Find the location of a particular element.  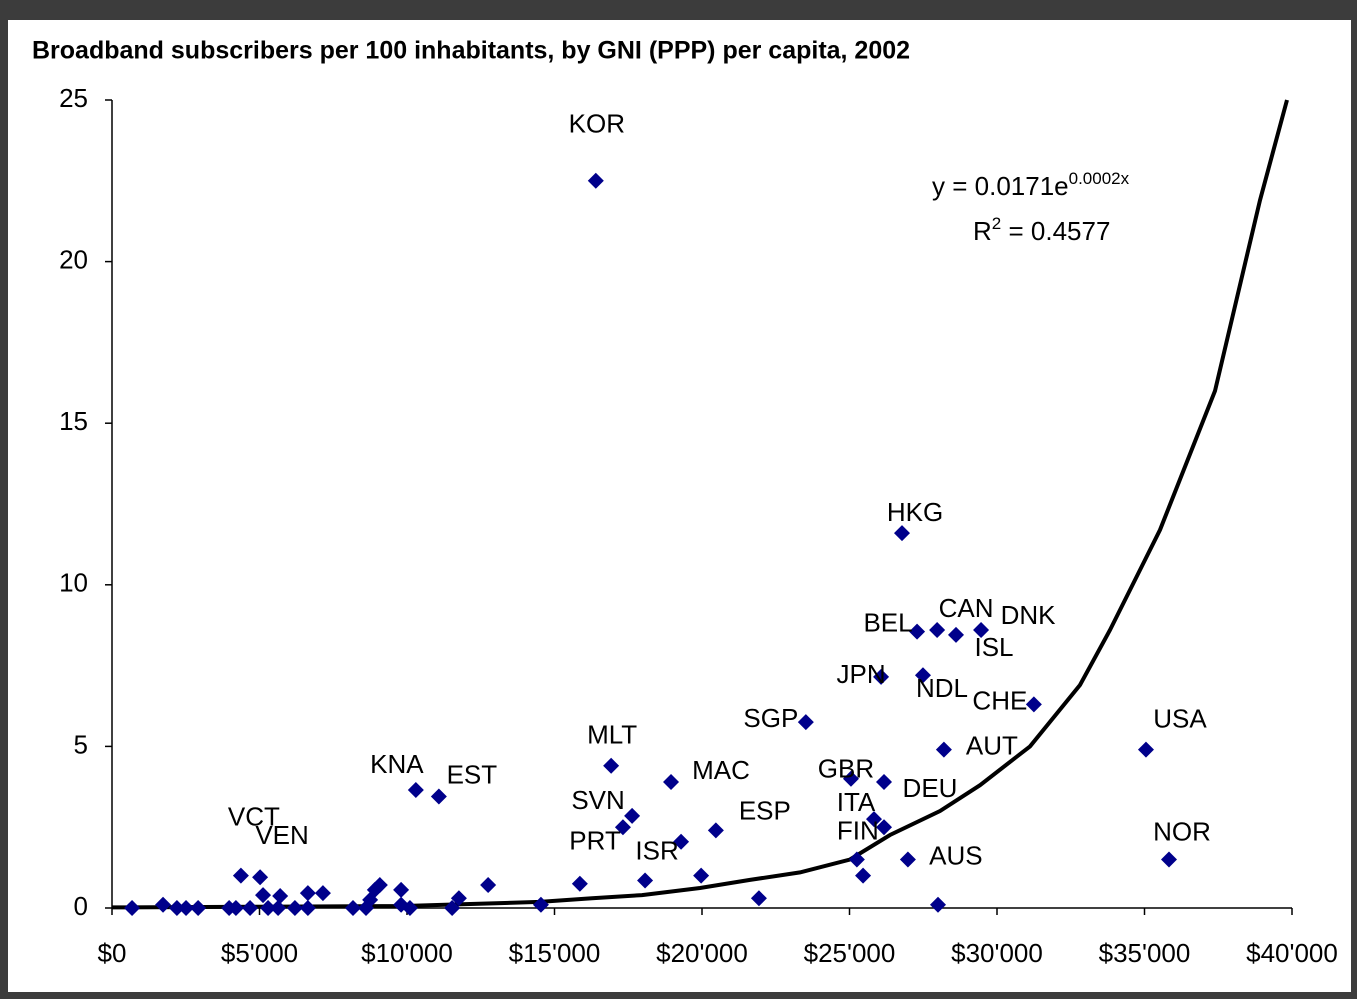

x-tick-label: $30'000 is located at coordinates (997, 953).